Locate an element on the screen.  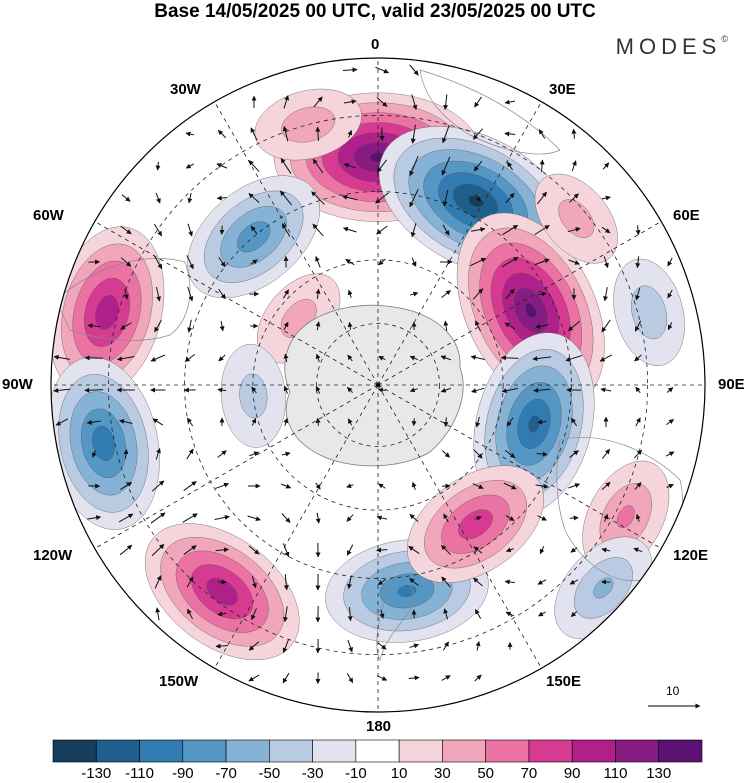
latitude-circle is located at coordinates (378, 385).